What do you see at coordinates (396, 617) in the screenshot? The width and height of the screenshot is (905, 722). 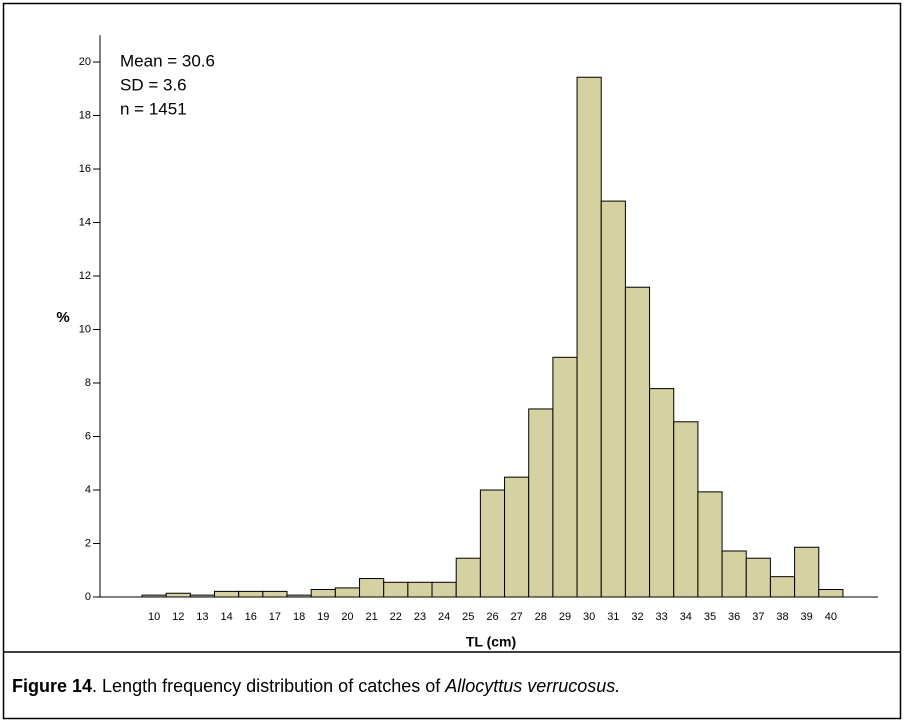 I see `x-tick-label: 22` at bounding box center [396, 617].